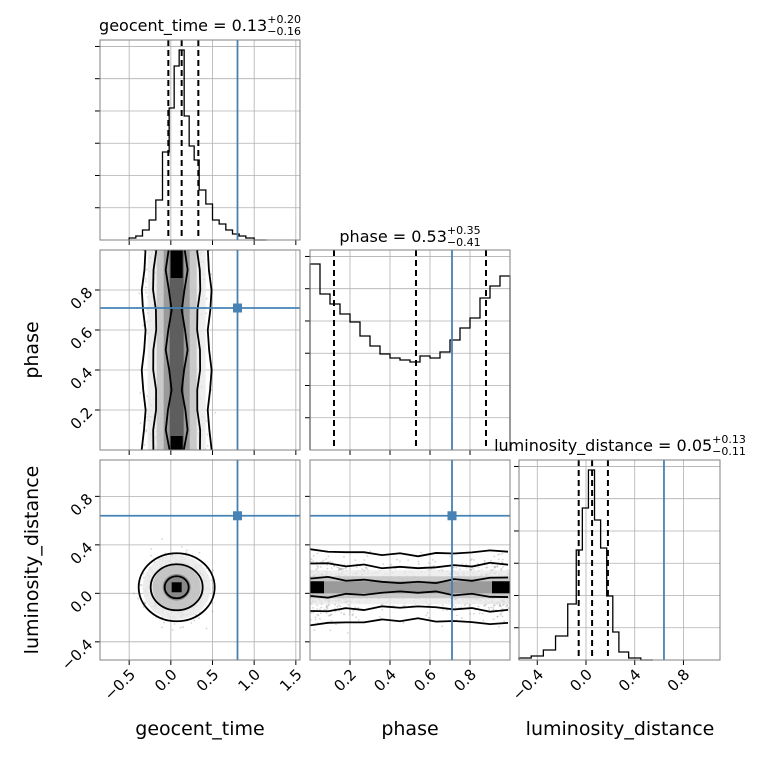  Describe the element at coordinates (200, 25) in the screenshot. I see `title-geocent-time: geocent_time = 0.13+0.20 −0.16` at that location.